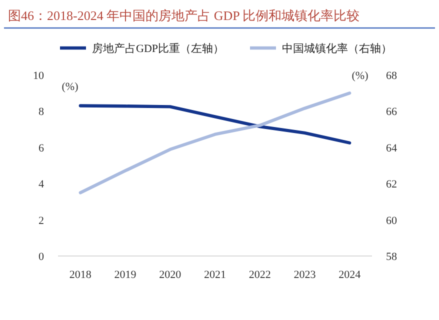 This screenshot has width=439, height=320. Describe the element at coordinates (70, 87) in the screenshot. I see `y-axis-title: (%)` at that location.